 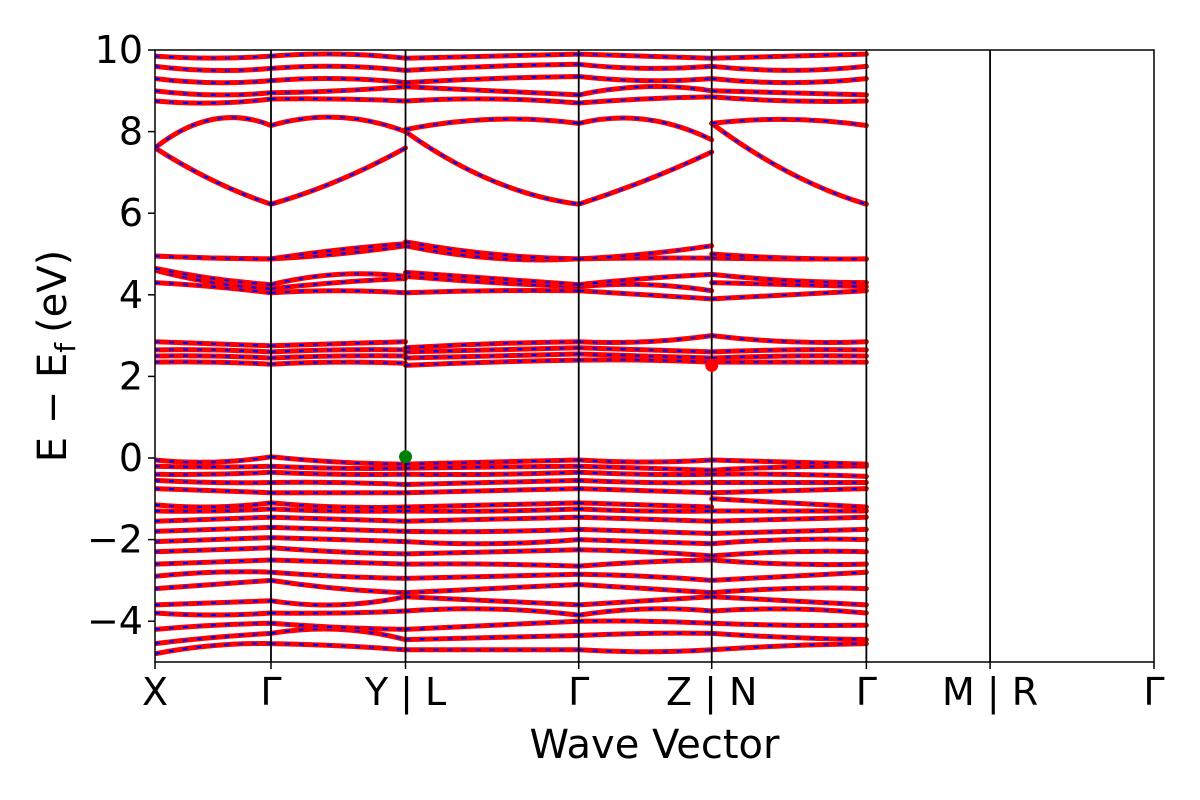 I want to click on x-tick-label-7: Γ, so click(x=1153, y=692).